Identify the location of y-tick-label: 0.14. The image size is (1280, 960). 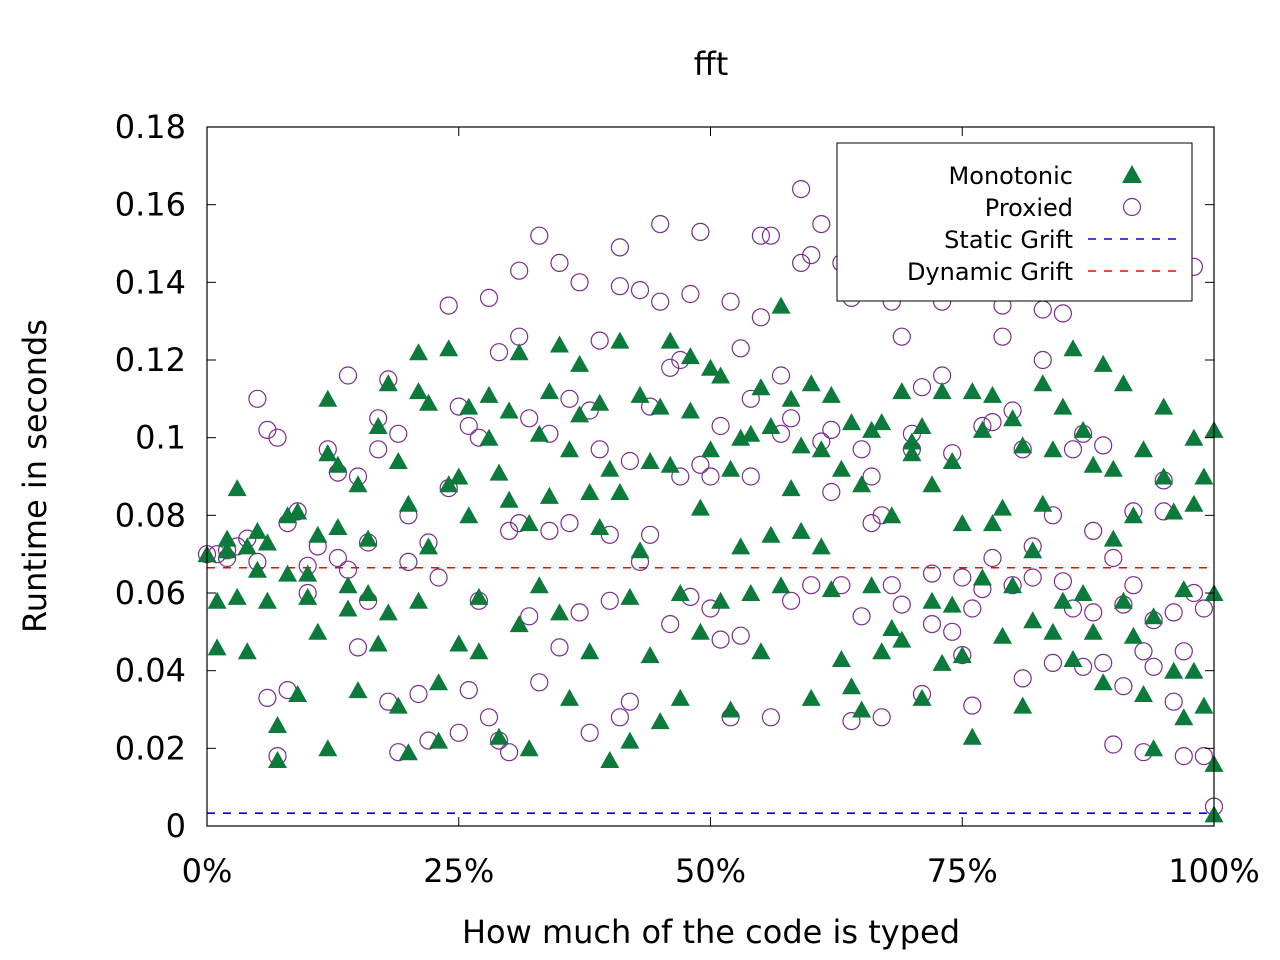
(150, 282).